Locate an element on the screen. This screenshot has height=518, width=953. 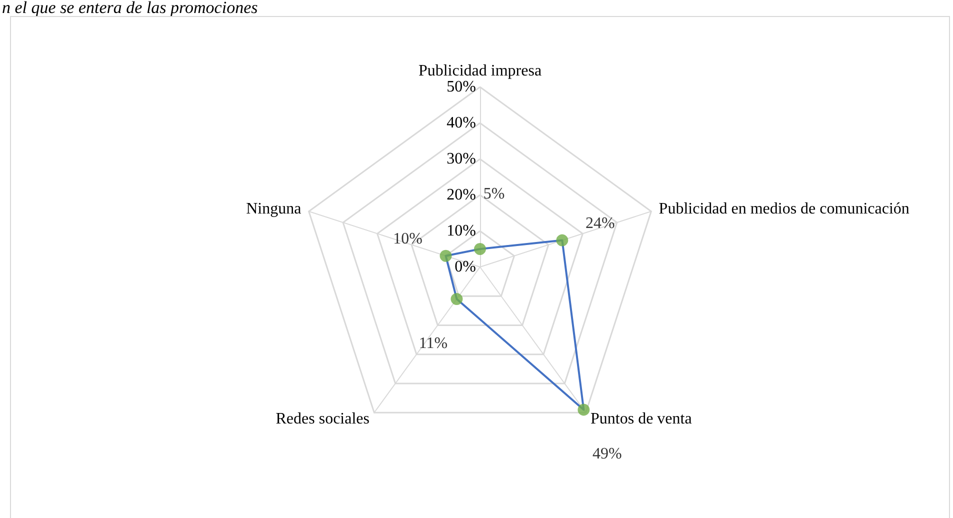
spoke-label: Puntos de venta is located at coordinates (641, 419).